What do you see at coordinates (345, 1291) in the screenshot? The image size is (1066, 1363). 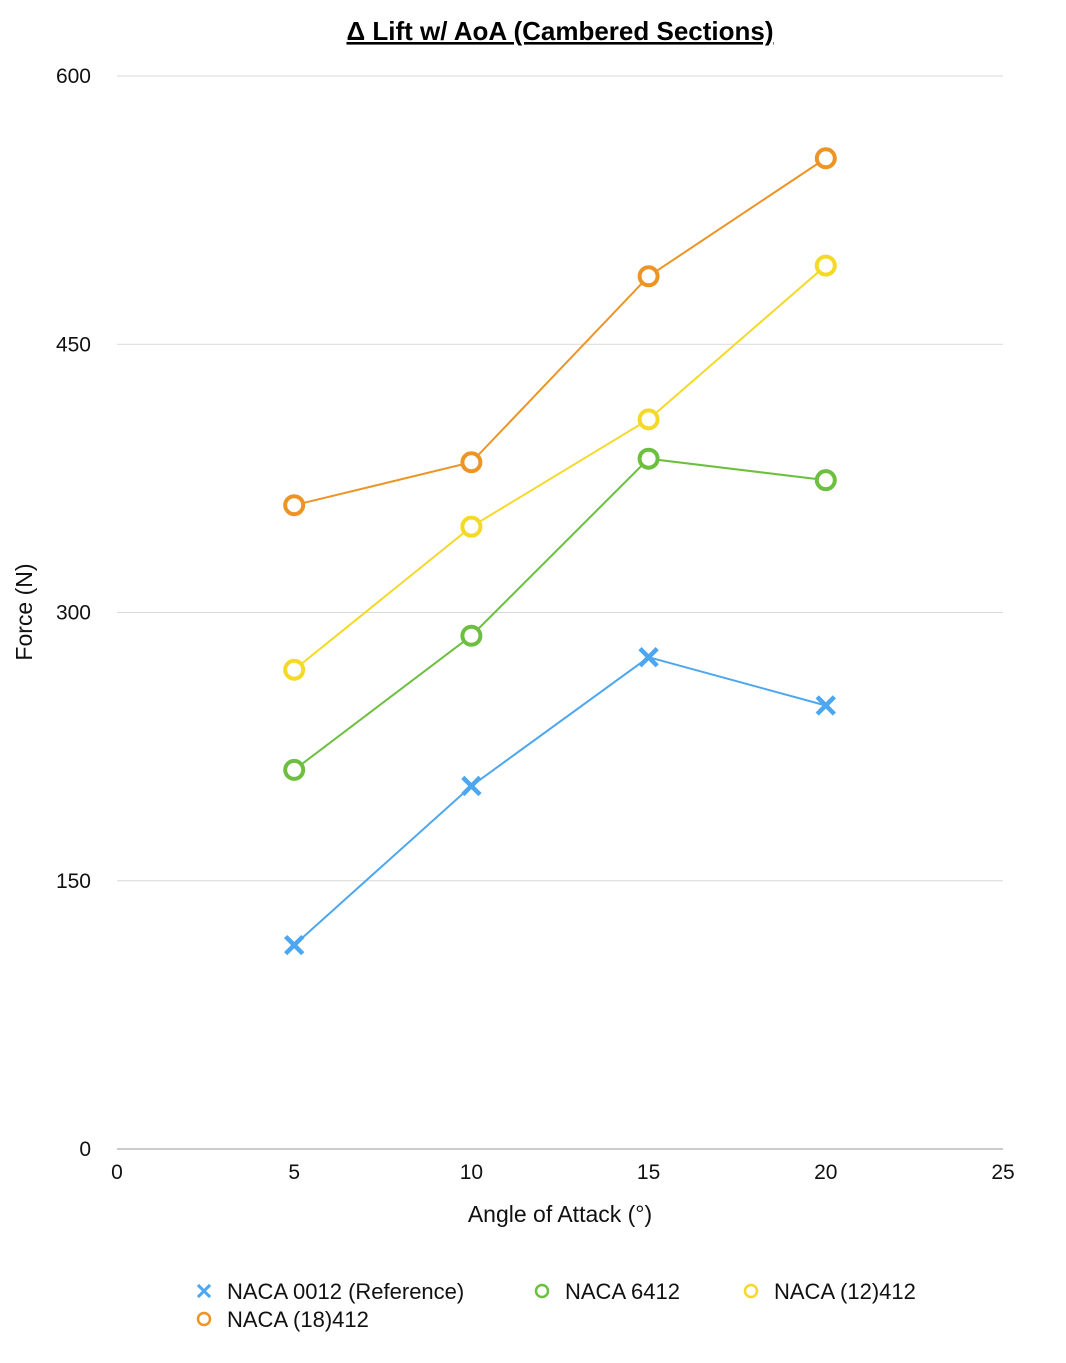 I see `legend-label: NACA 0012 (Reference)` at bounding box center [345, 1291].